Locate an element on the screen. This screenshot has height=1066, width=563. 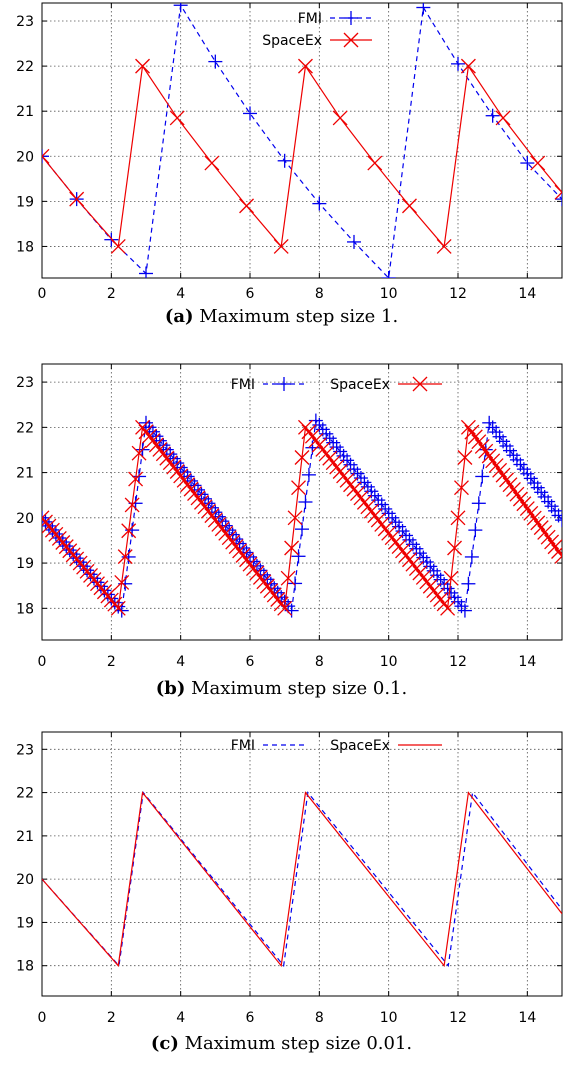
caption-c-text: Maximum step size 0.01. is located at coordinates (298, 1043).